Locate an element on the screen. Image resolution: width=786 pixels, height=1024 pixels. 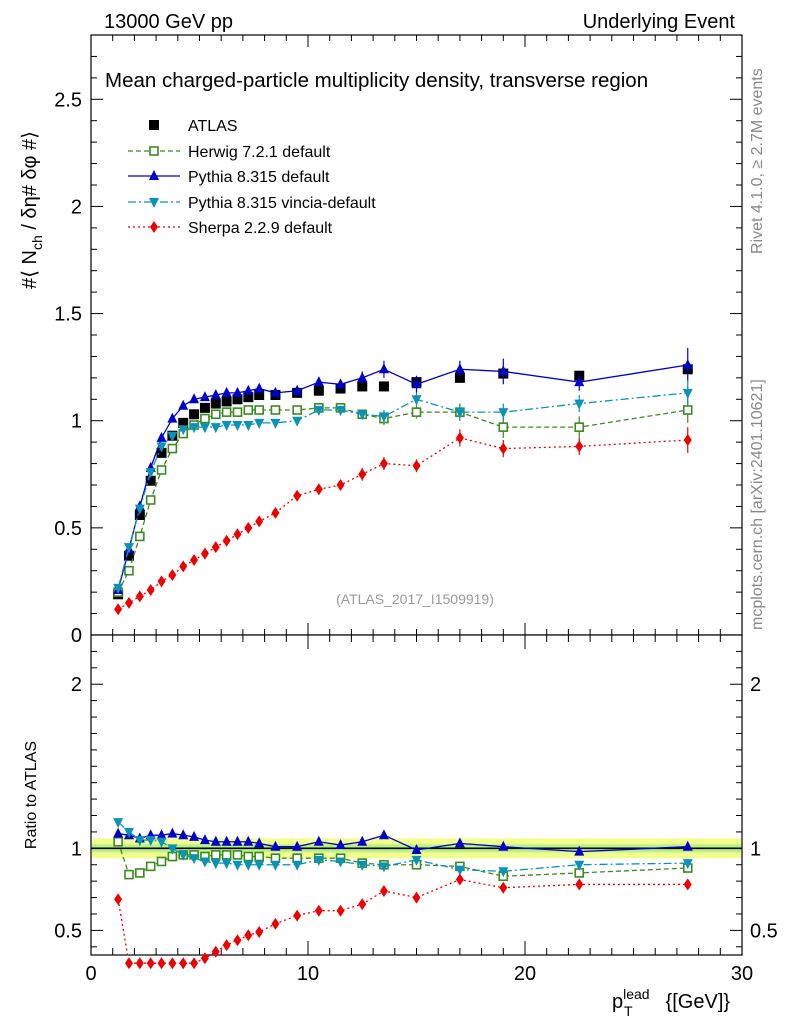
main-ylabel-sub: ch is located at coordinates (37, 242).